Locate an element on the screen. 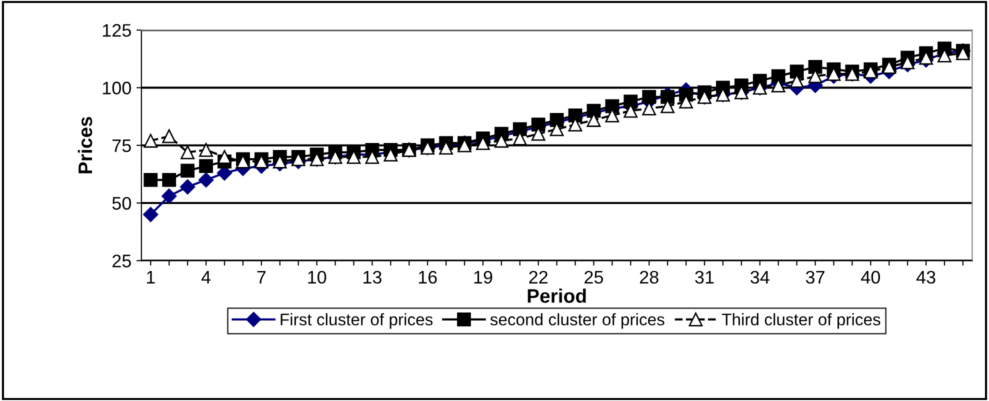 The width and height of the screenshot is (989, 401). legend-label: Third cluster of prices is located at coordinates (801, 321).